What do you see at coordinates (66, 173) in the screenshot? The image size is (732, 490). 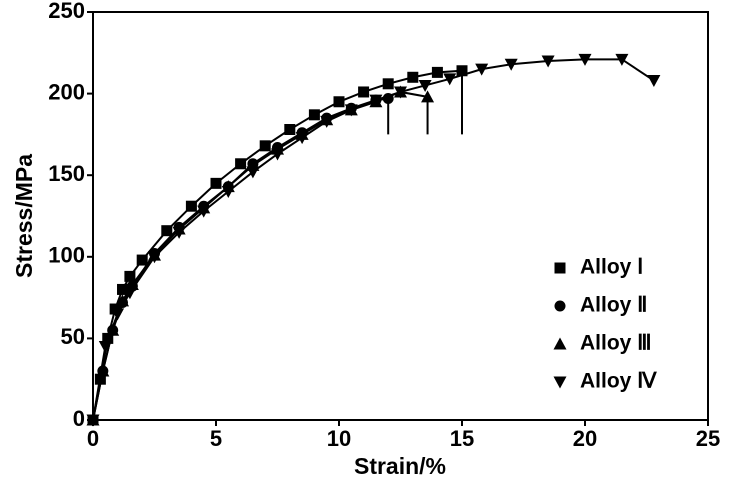 I see `y-tick-label: 150` at bounding box center [66, 173].